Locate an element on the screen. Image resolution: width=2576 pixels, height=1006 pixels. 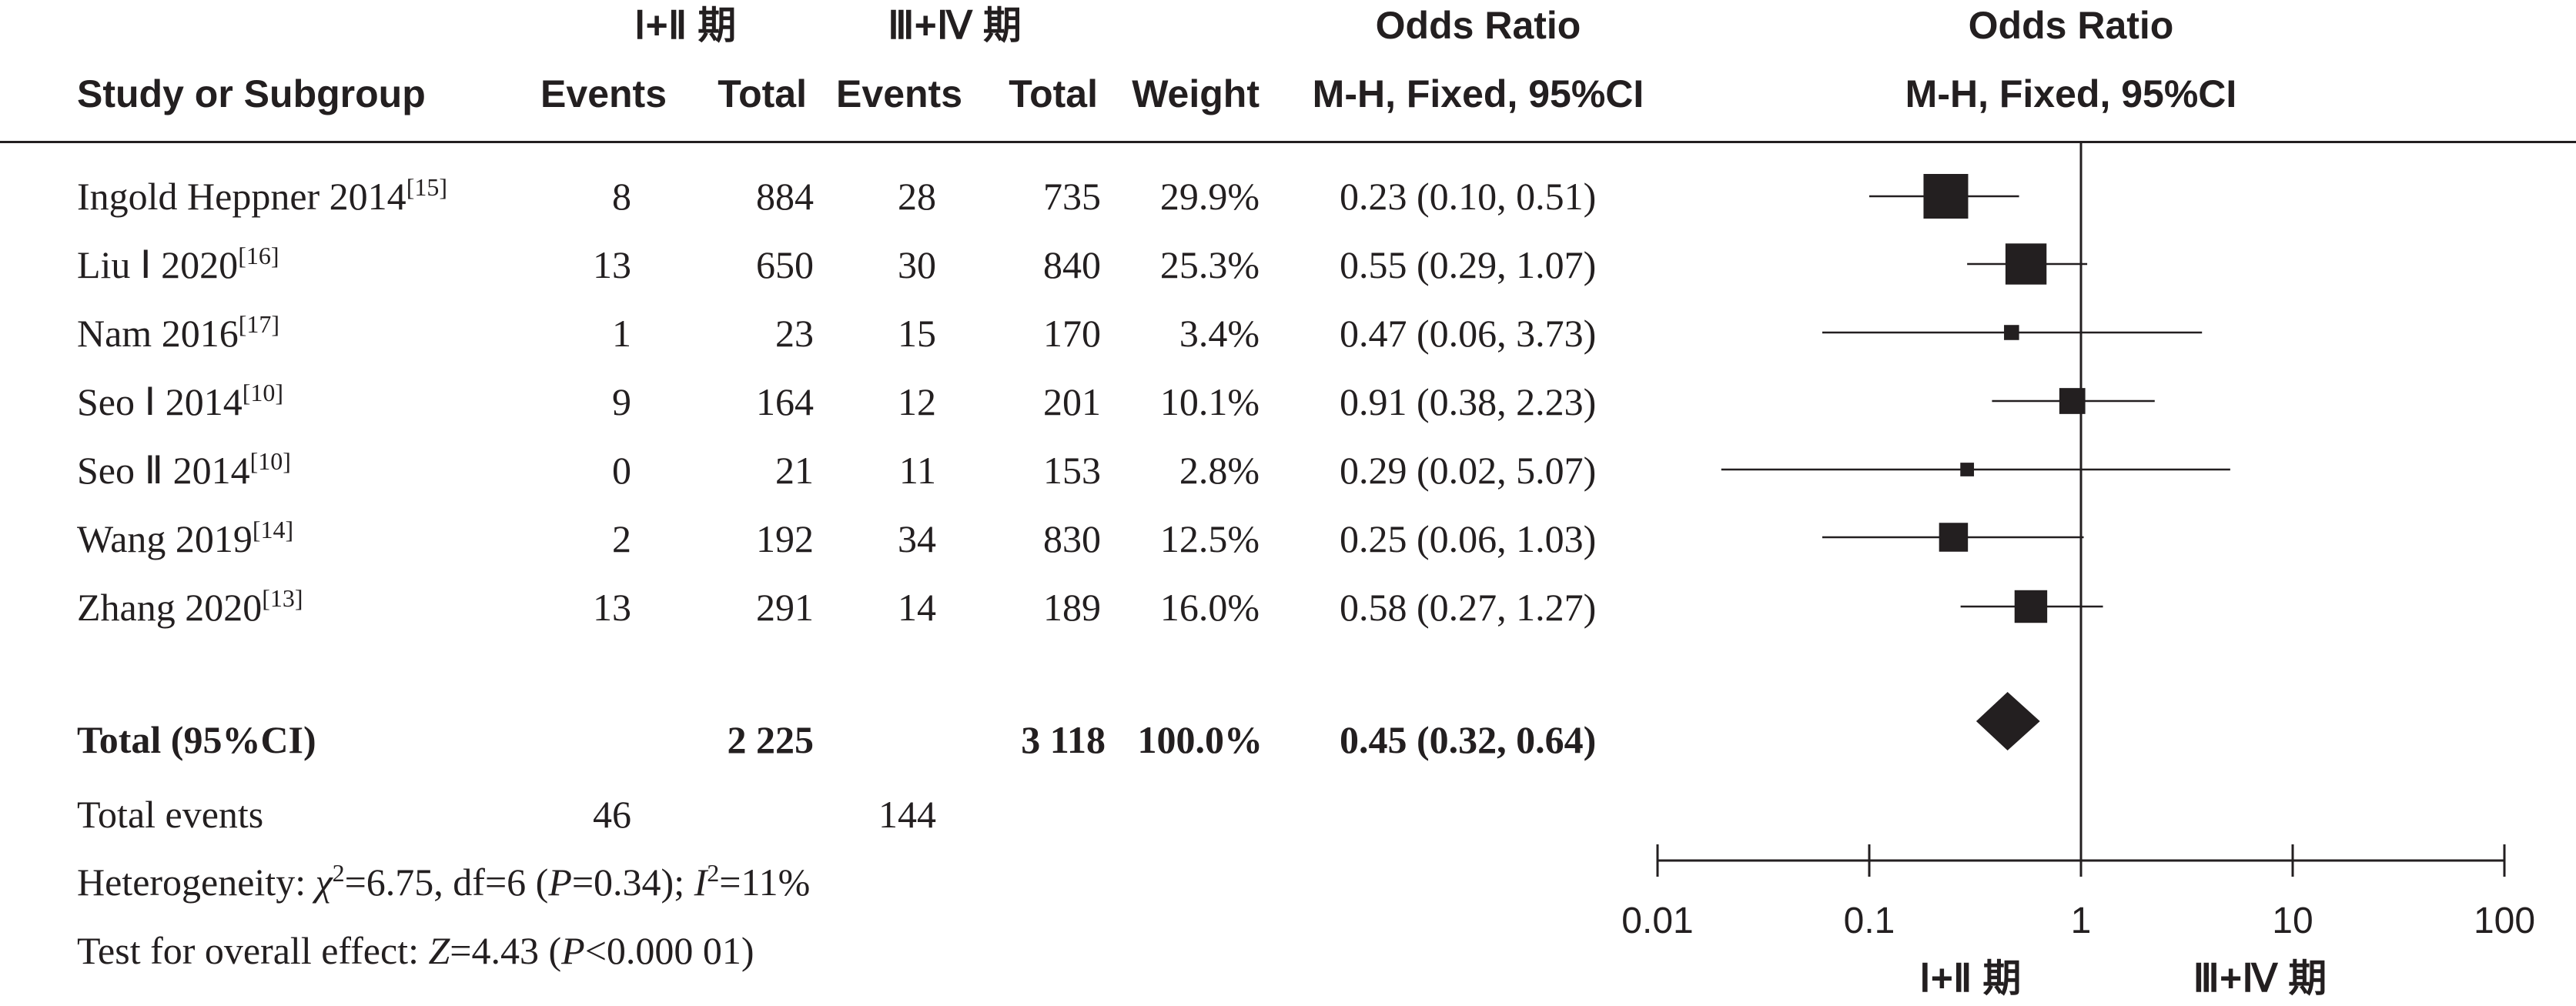
x-tick-label: 100 is located at coordinates (2504, 921).